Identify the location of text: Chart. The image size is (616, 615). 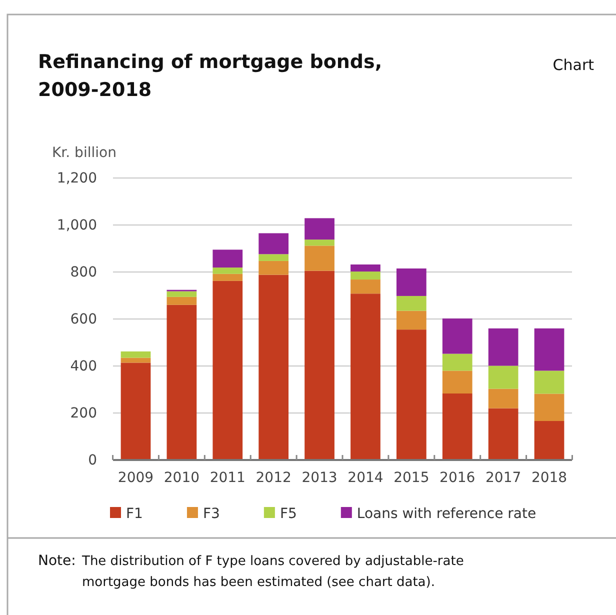
(573, 65).